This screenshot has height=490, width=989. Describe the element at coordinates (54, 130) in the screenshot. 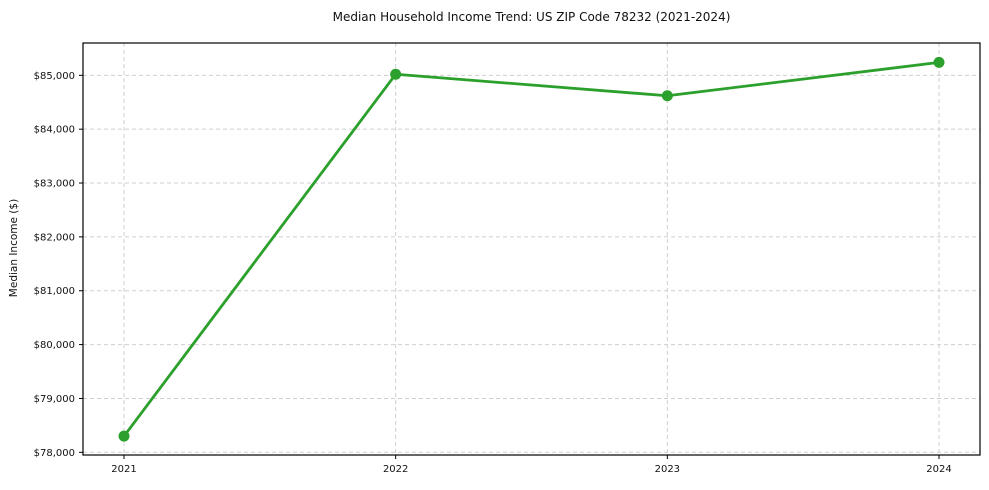

I see `y-tick-label: $84,000` at that location.